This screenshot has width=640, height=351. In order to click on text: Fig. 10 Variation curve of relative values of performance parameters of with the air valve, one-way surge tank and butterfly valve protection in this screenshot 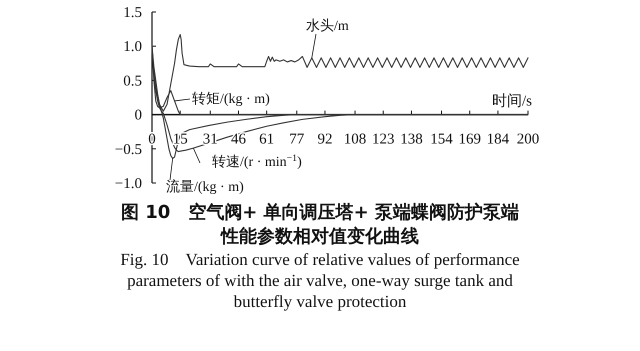, I will do `click(320, 280)`.